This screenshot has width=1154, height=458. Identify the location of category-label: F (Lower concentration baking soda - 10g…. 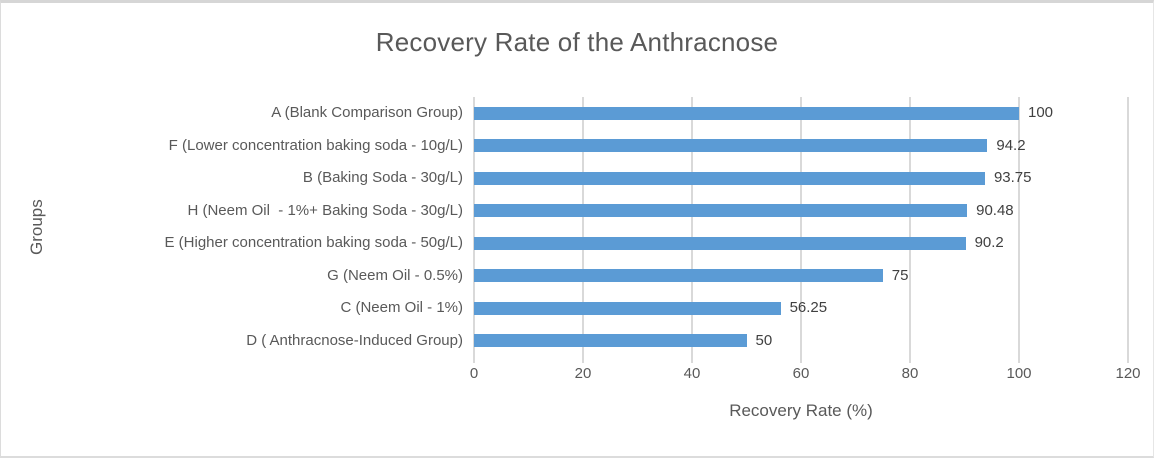
(315, 145).